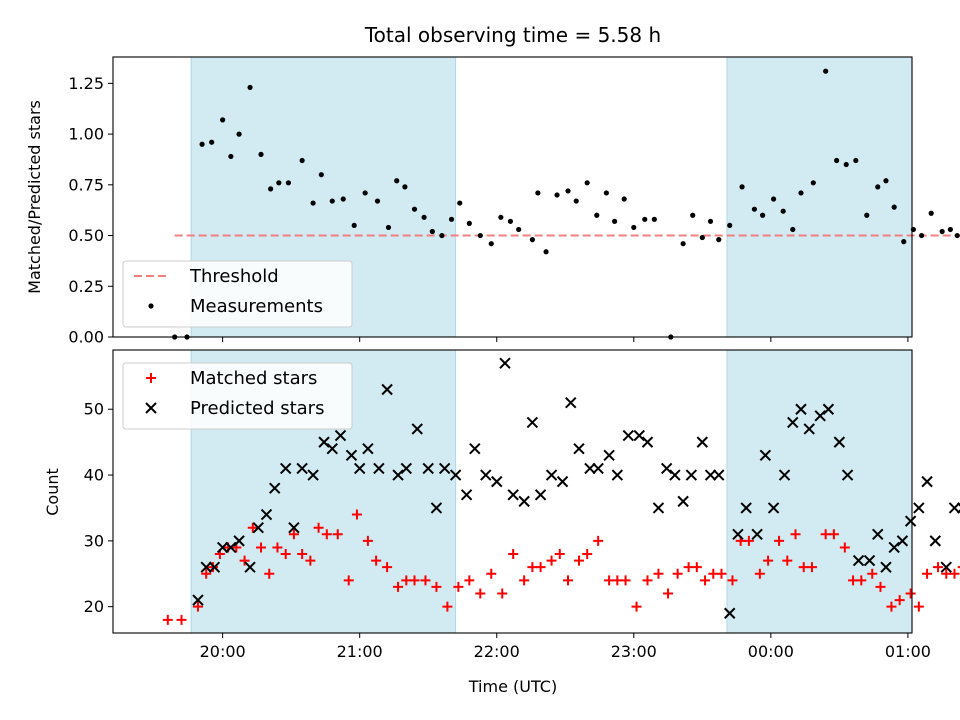 The height and width of the screenshot is (720, 960). I want to click on y-tick-label: 0.25, so click(86, 286).